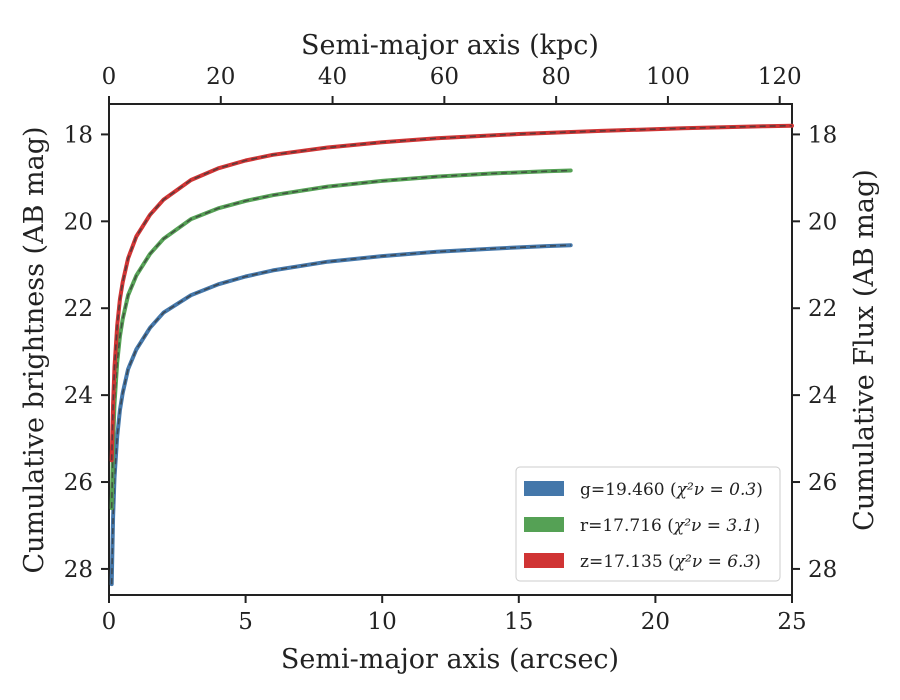  Describe the element at coordinates (78, 135) in the screenshot. I see `y-tick-label: 18` at that location.